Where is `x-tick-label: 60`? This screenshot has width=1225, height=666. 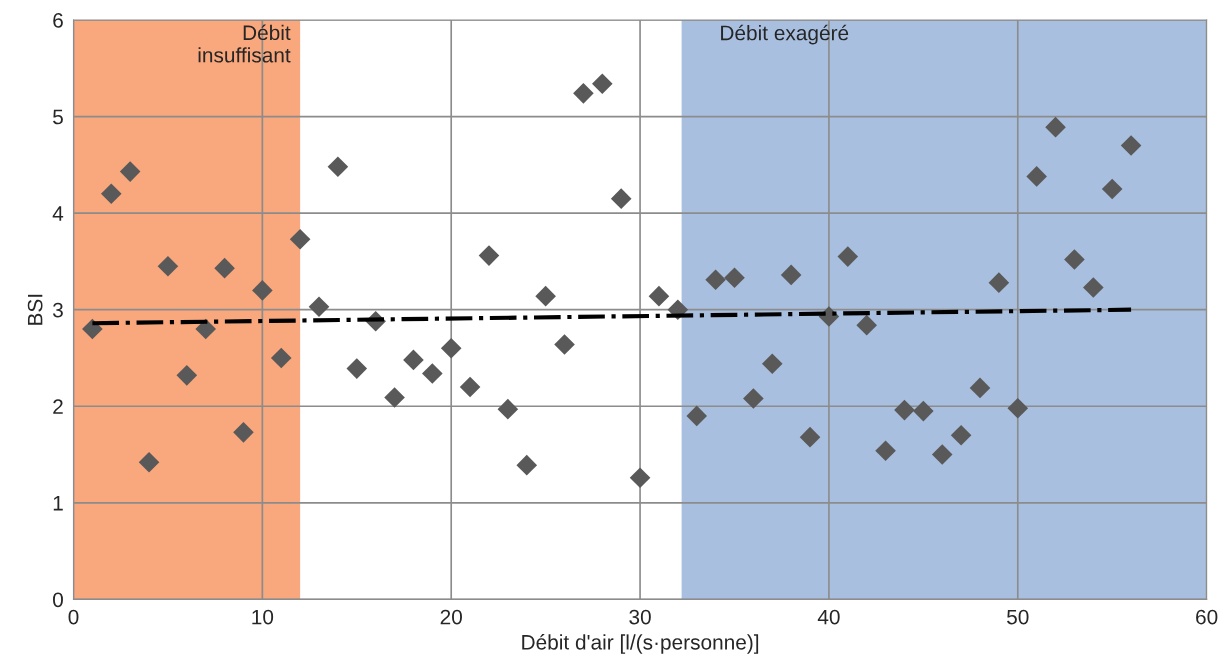
x-tick-label: 60 is located at coordinates (1207, 617).